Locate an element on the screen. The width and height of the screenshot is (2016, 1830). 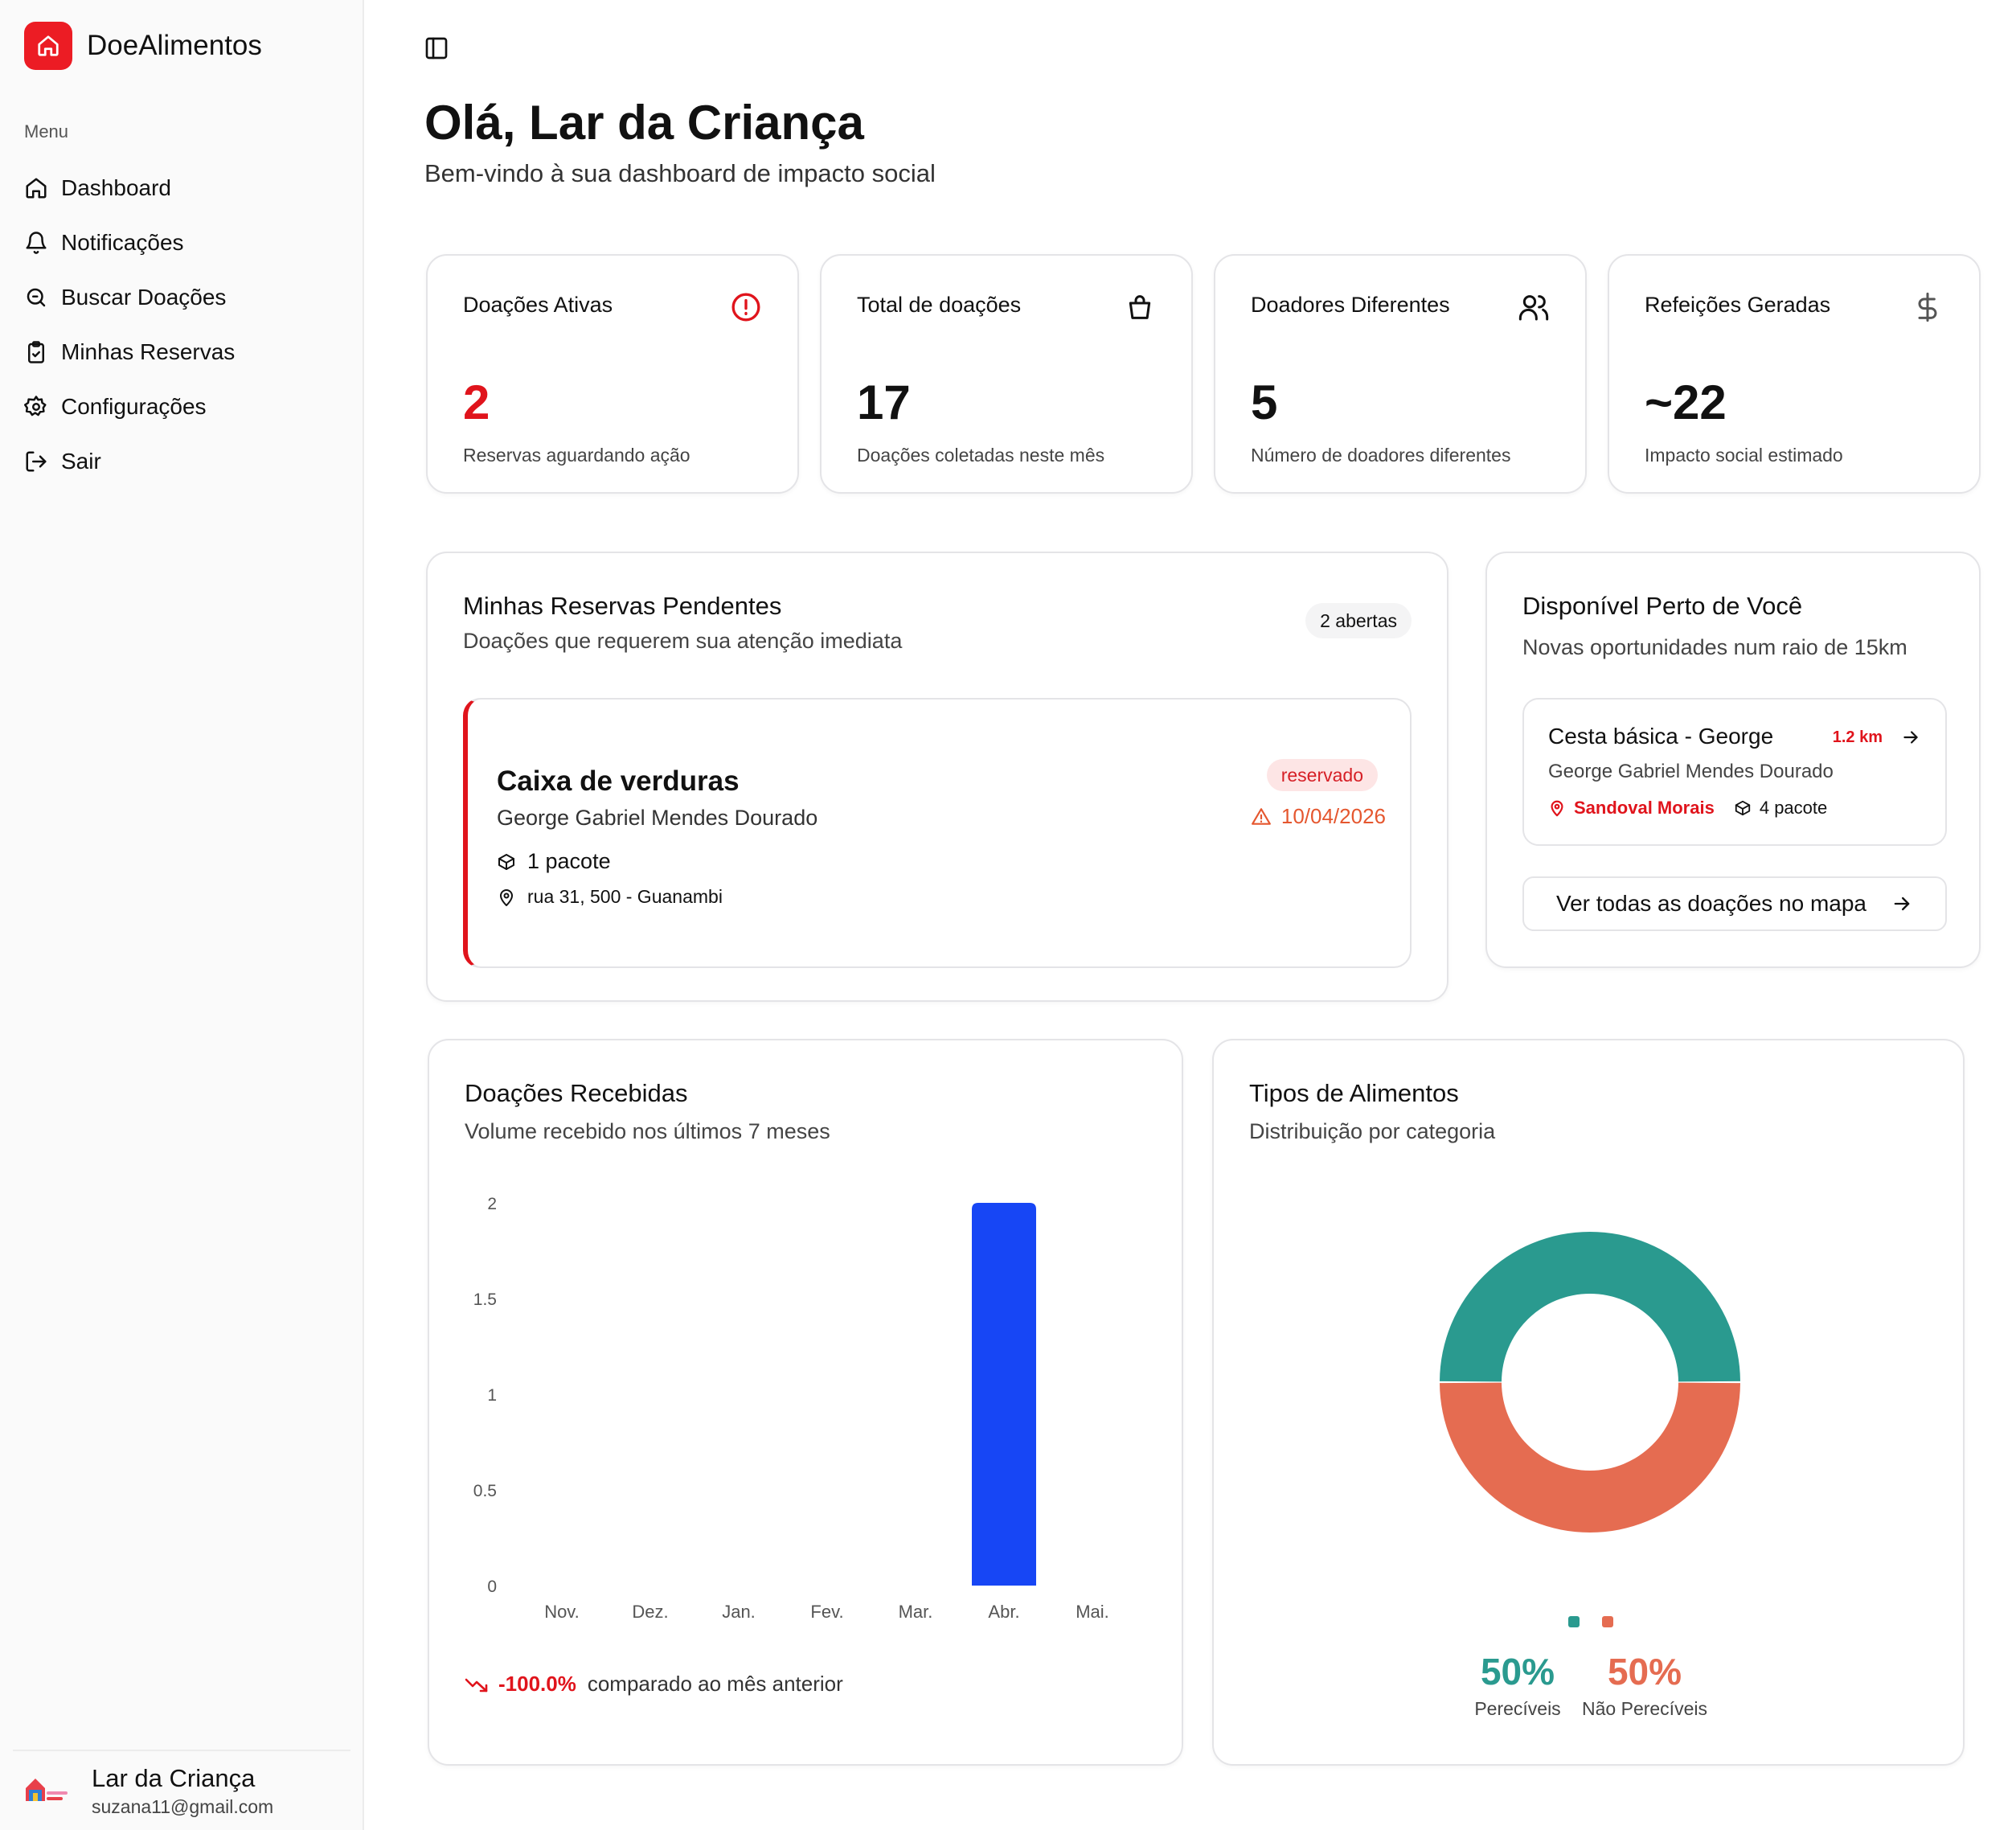
sidebar-item-label: Minhas Reservas is located at coordinates (148, 351).